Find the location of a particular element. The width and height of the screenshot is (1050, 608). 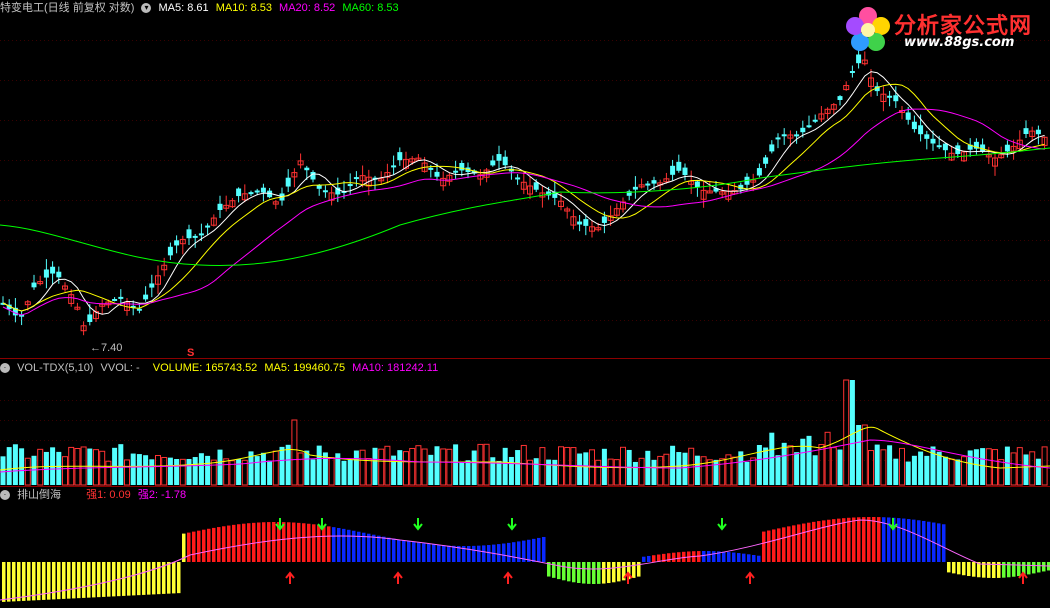

vol-indicator-name: VOL-TDX(5,10) is located at coordinates (55, 368).